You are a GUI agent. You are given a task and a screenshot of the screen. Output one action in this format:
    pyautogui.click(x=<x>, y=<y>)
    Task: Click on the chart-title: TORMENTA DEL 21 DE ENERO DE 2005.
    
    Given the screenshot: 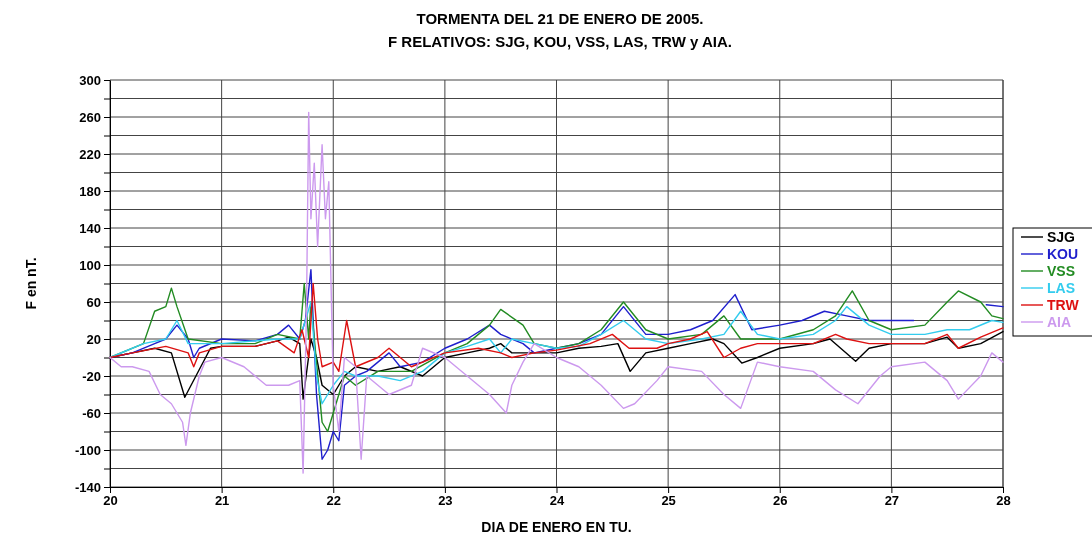 What is the action you would take?
    pyautogui.click(x=560, y=18)
    